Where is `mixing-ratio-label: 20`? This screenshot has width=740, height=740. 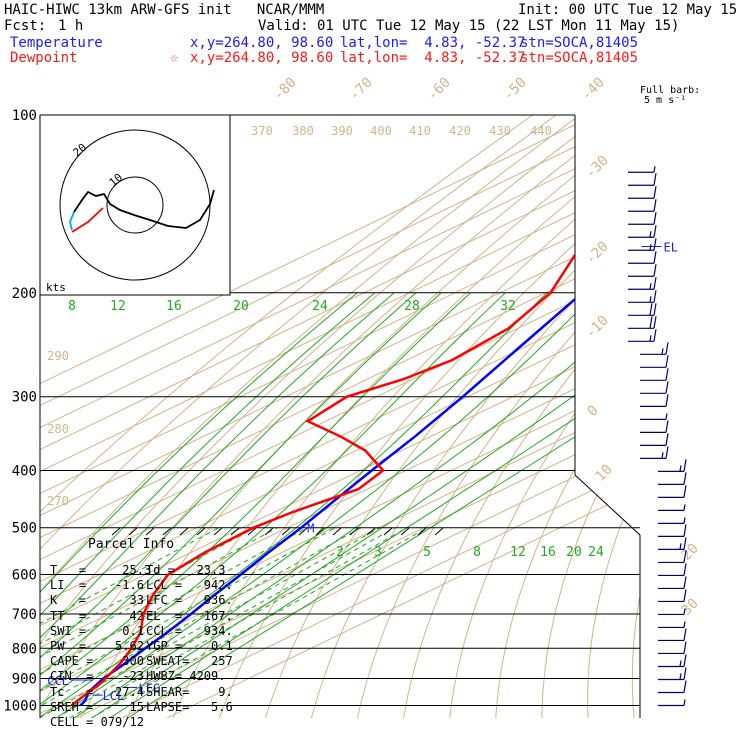
mixing-ratio-label: 20 is located at coordinates (574, 552).